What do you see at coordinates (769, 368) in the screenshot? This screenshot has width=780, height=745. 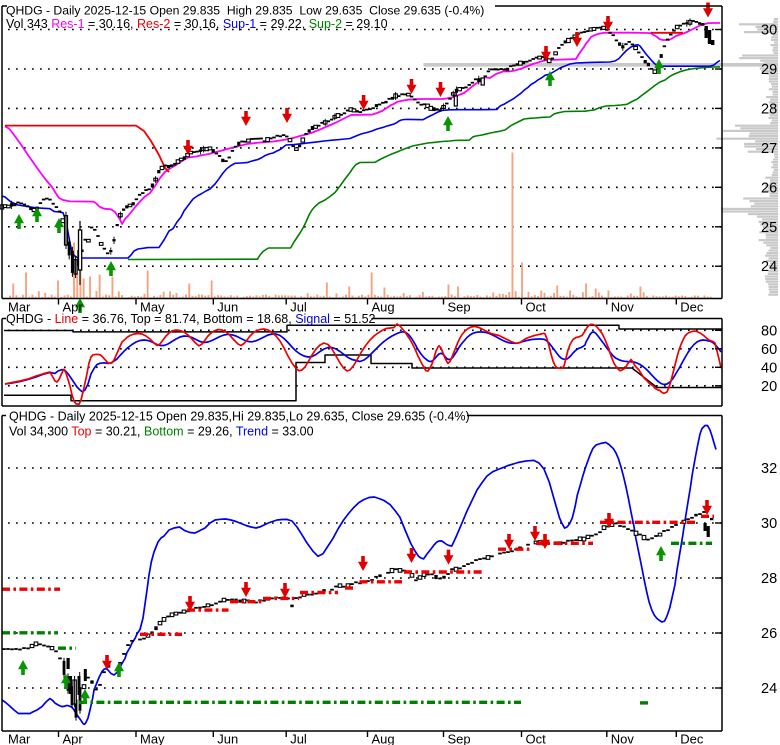 I see `svg-text: 40` at bounding box center [769, 368].